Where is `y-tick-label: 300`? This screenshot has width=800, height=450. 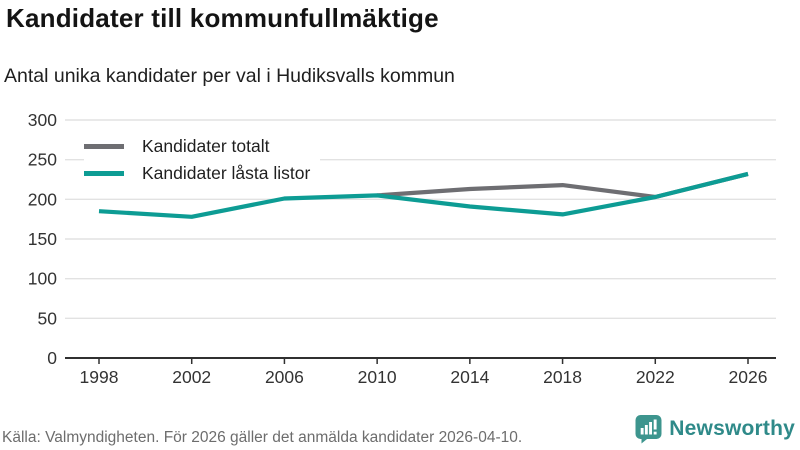
y-tick-label: 300 is located at coordinates (42, 120).